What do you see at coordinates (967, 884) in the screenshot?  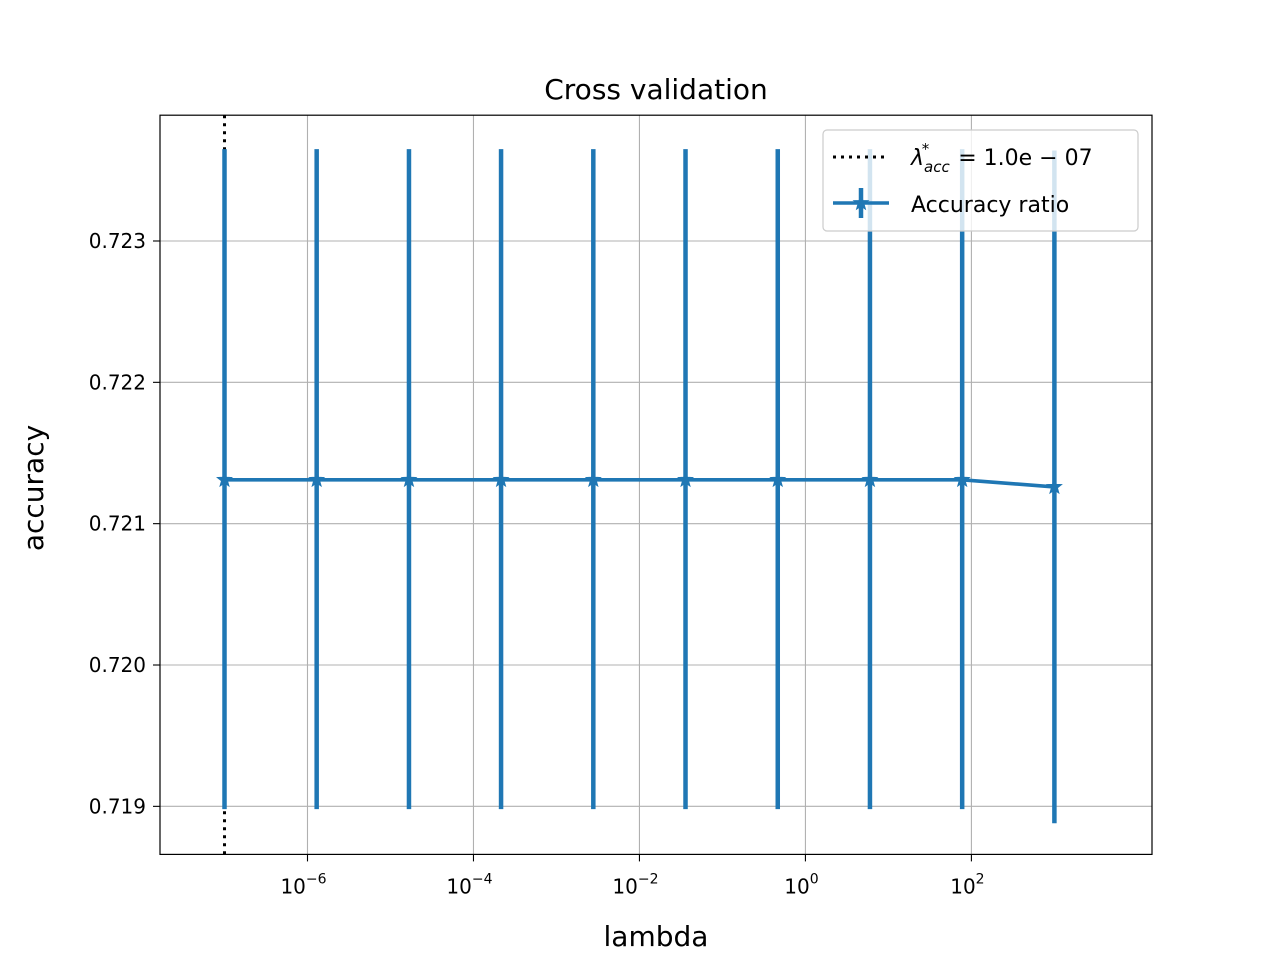 I see `x-tick-label: 10²` at bounding box center [967, 884].